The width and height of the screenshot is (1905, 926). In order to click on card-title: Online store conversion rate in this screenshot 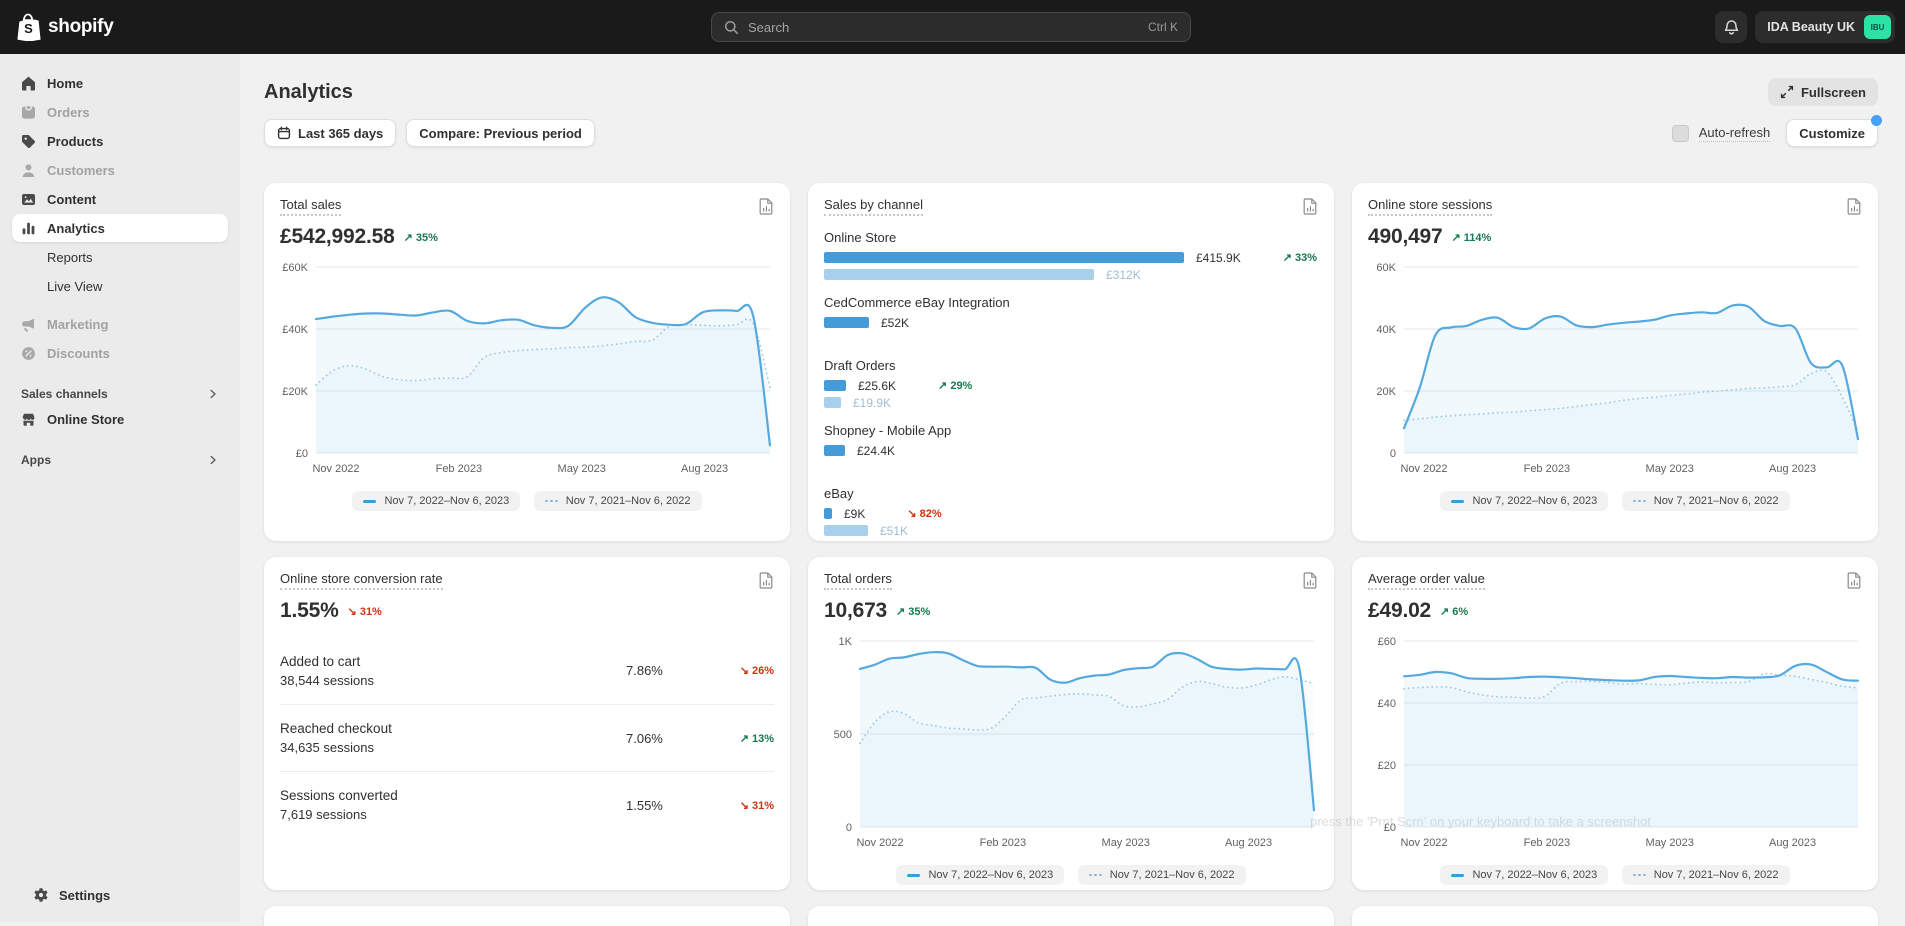, I will do `click(361, 580)`.